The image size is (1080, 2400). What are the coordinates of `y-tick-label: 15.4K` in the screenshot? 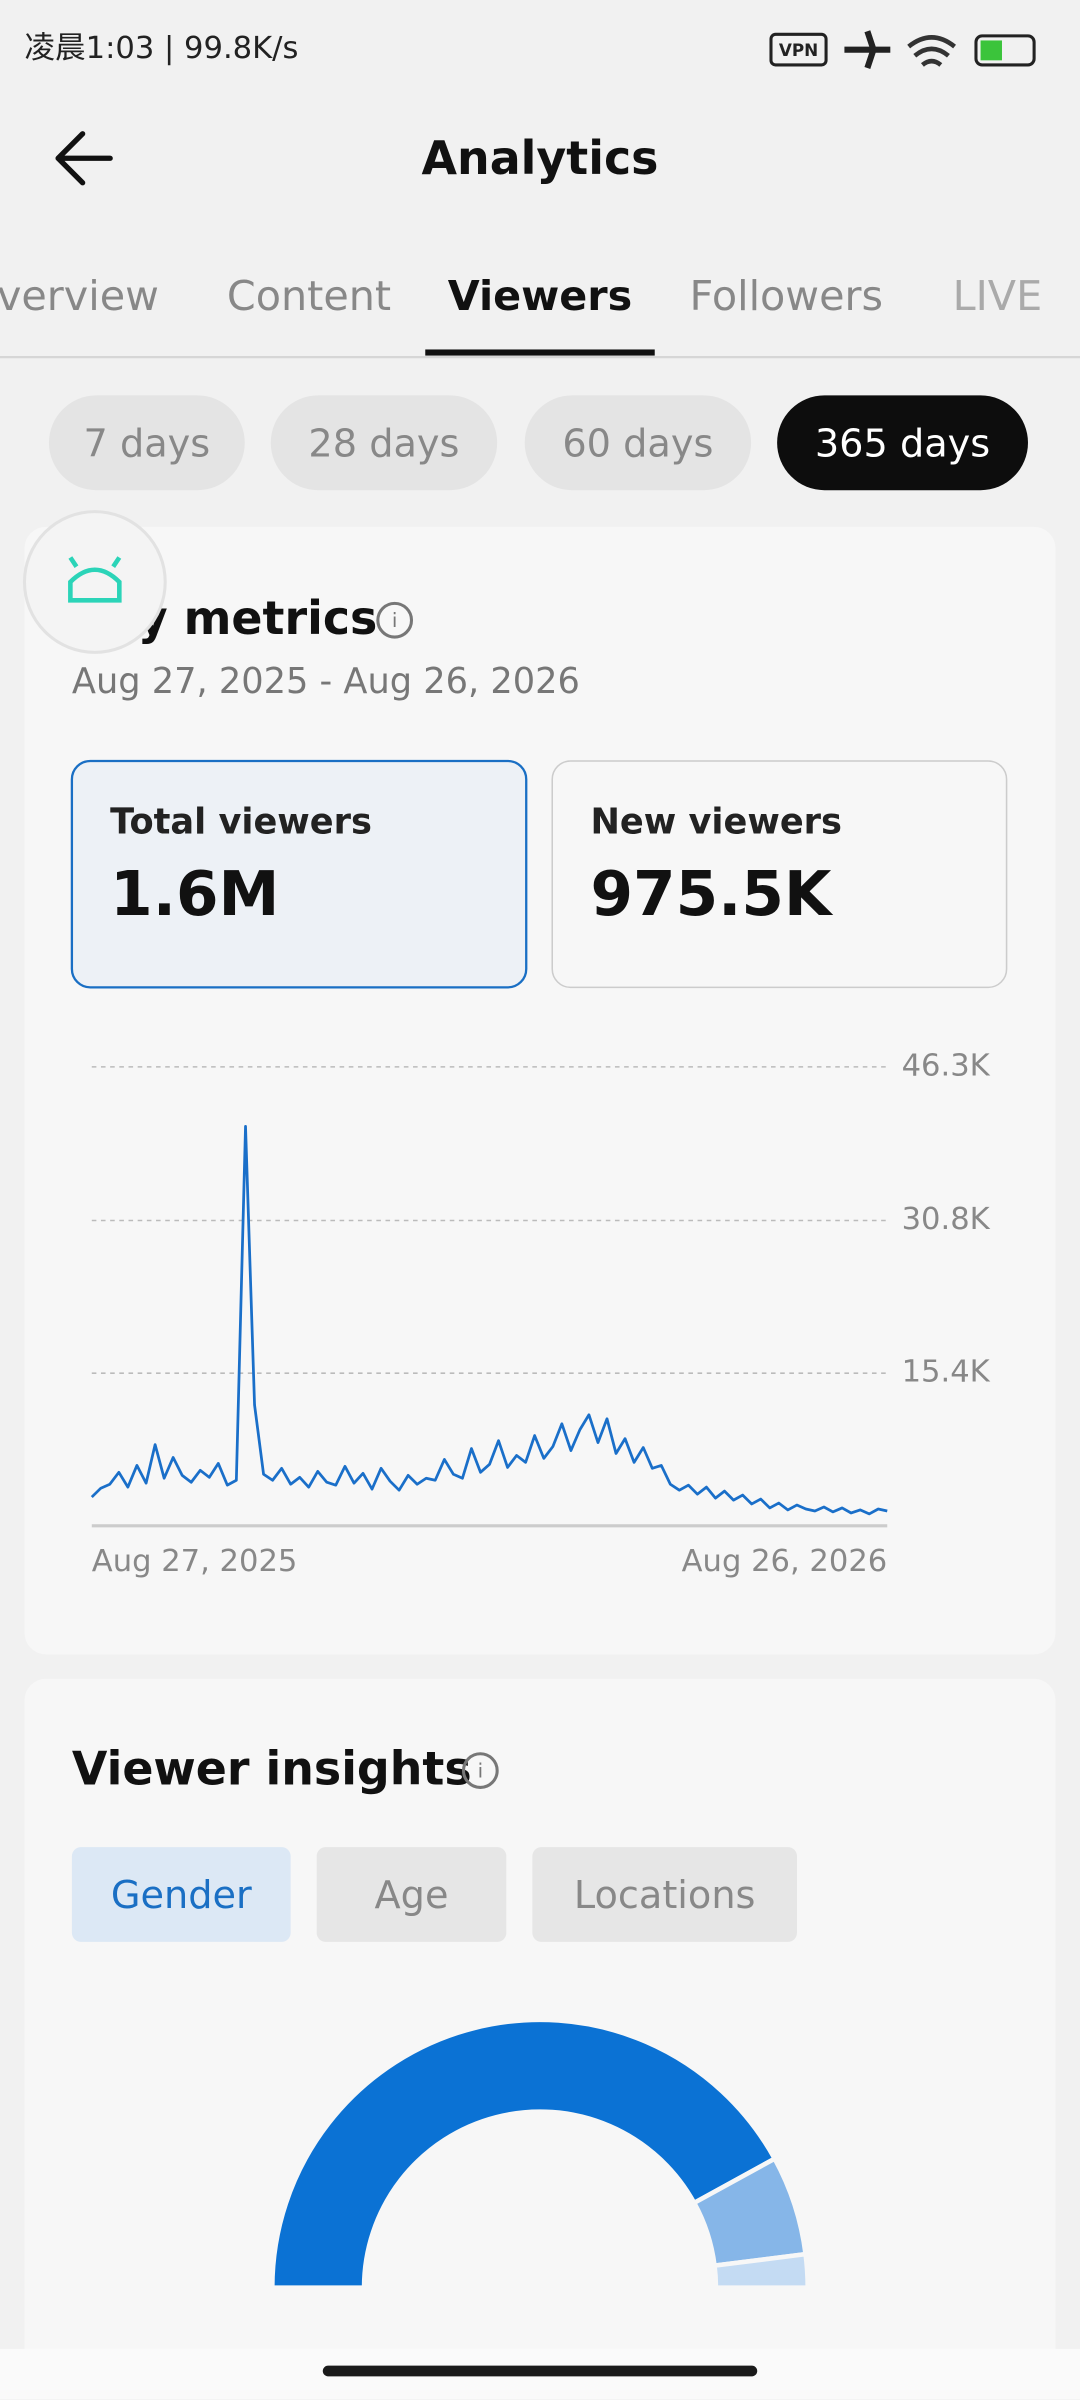 It's located at (946, 1372).